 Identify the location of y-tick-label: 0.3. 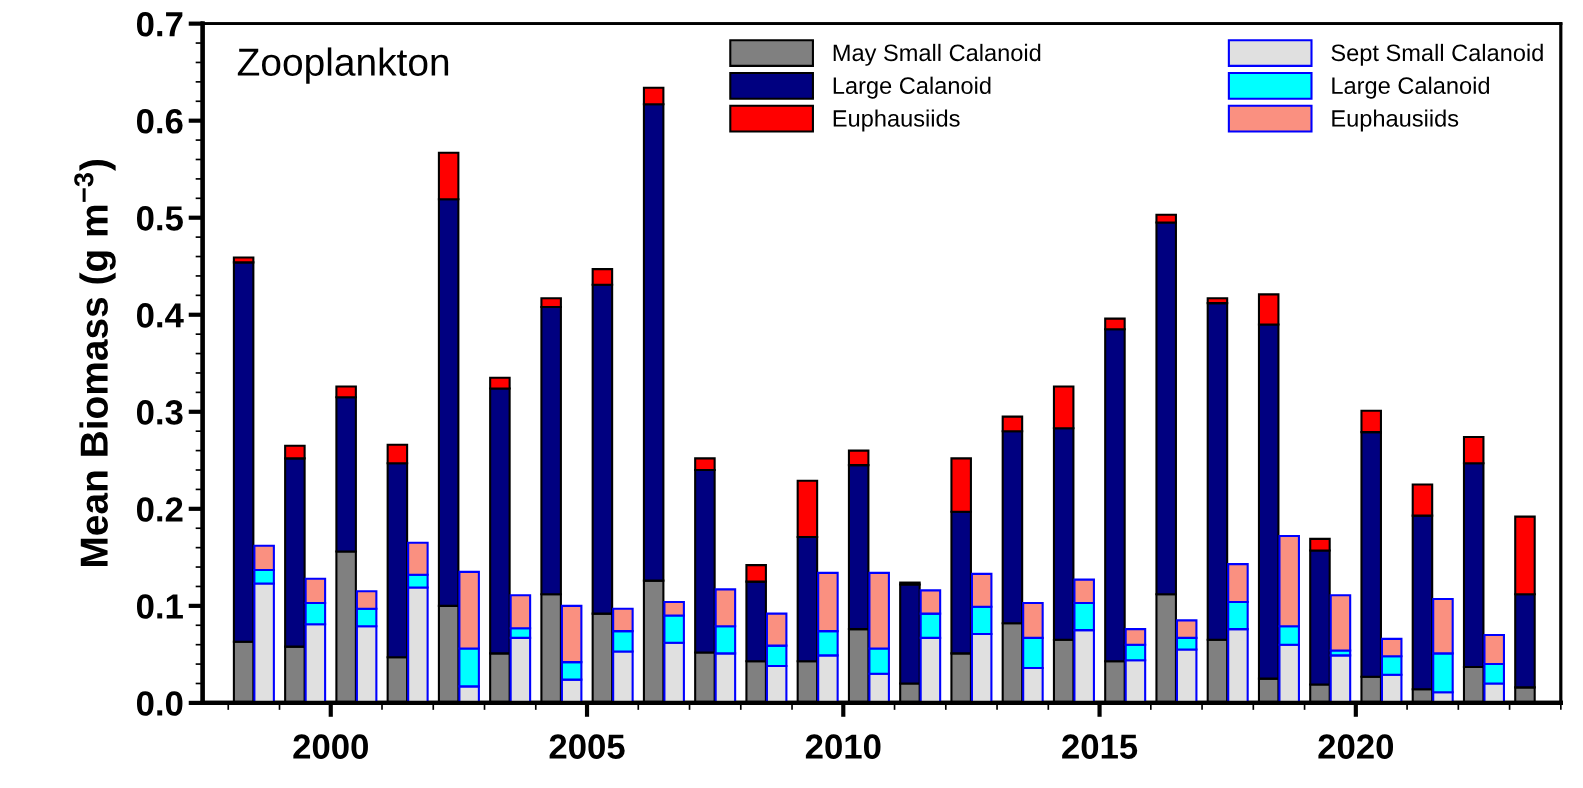
(159, 412).